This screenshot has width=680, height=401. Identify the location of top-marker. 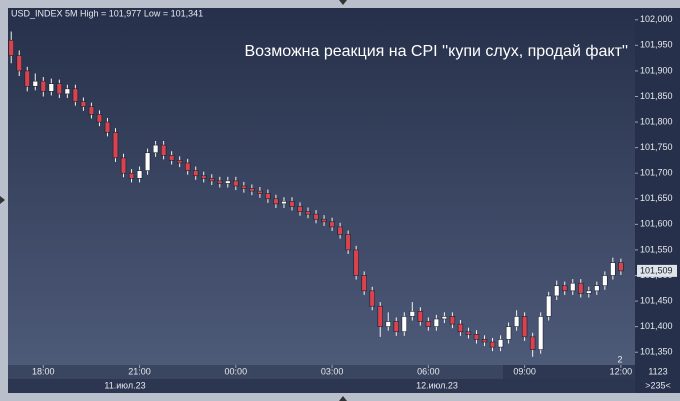
(343, 2).